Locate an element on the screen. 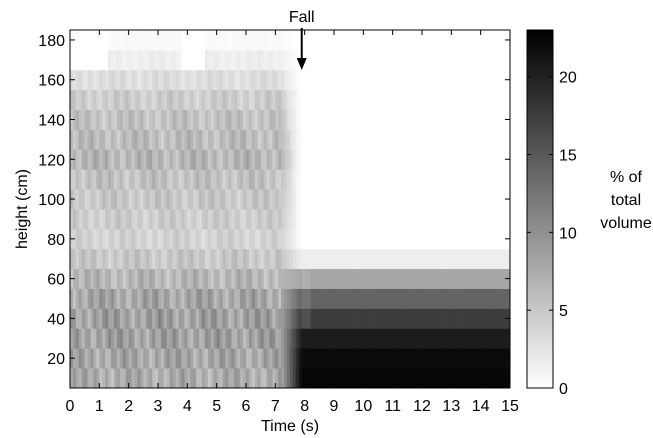 The width and height of the screenshot is (653, 438). colorbar-tick-label: 20 is located at coordinates (568, 78).